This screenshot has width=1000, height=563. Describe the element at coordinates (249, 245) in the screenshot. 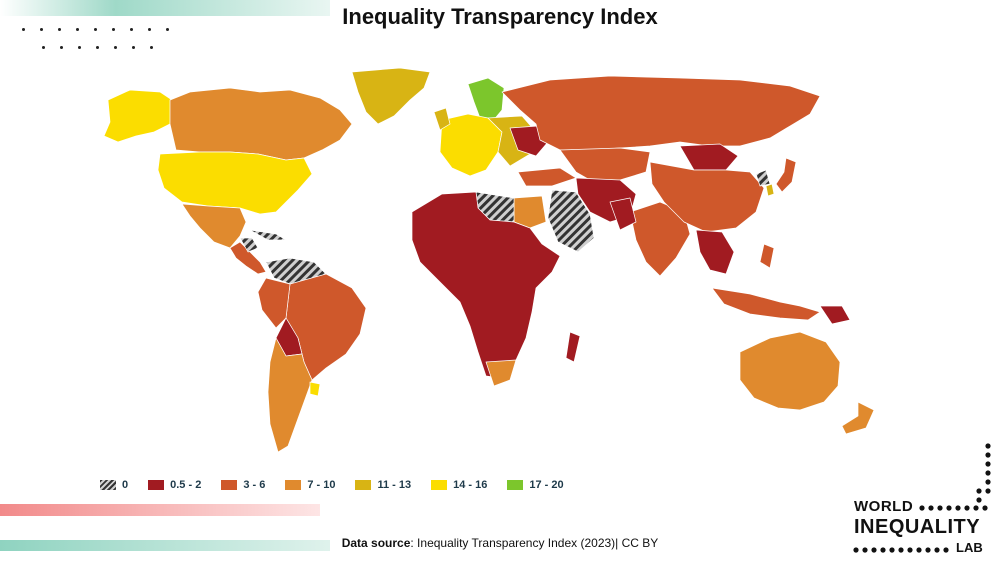

I see `region-central-america-nodata` at that location.